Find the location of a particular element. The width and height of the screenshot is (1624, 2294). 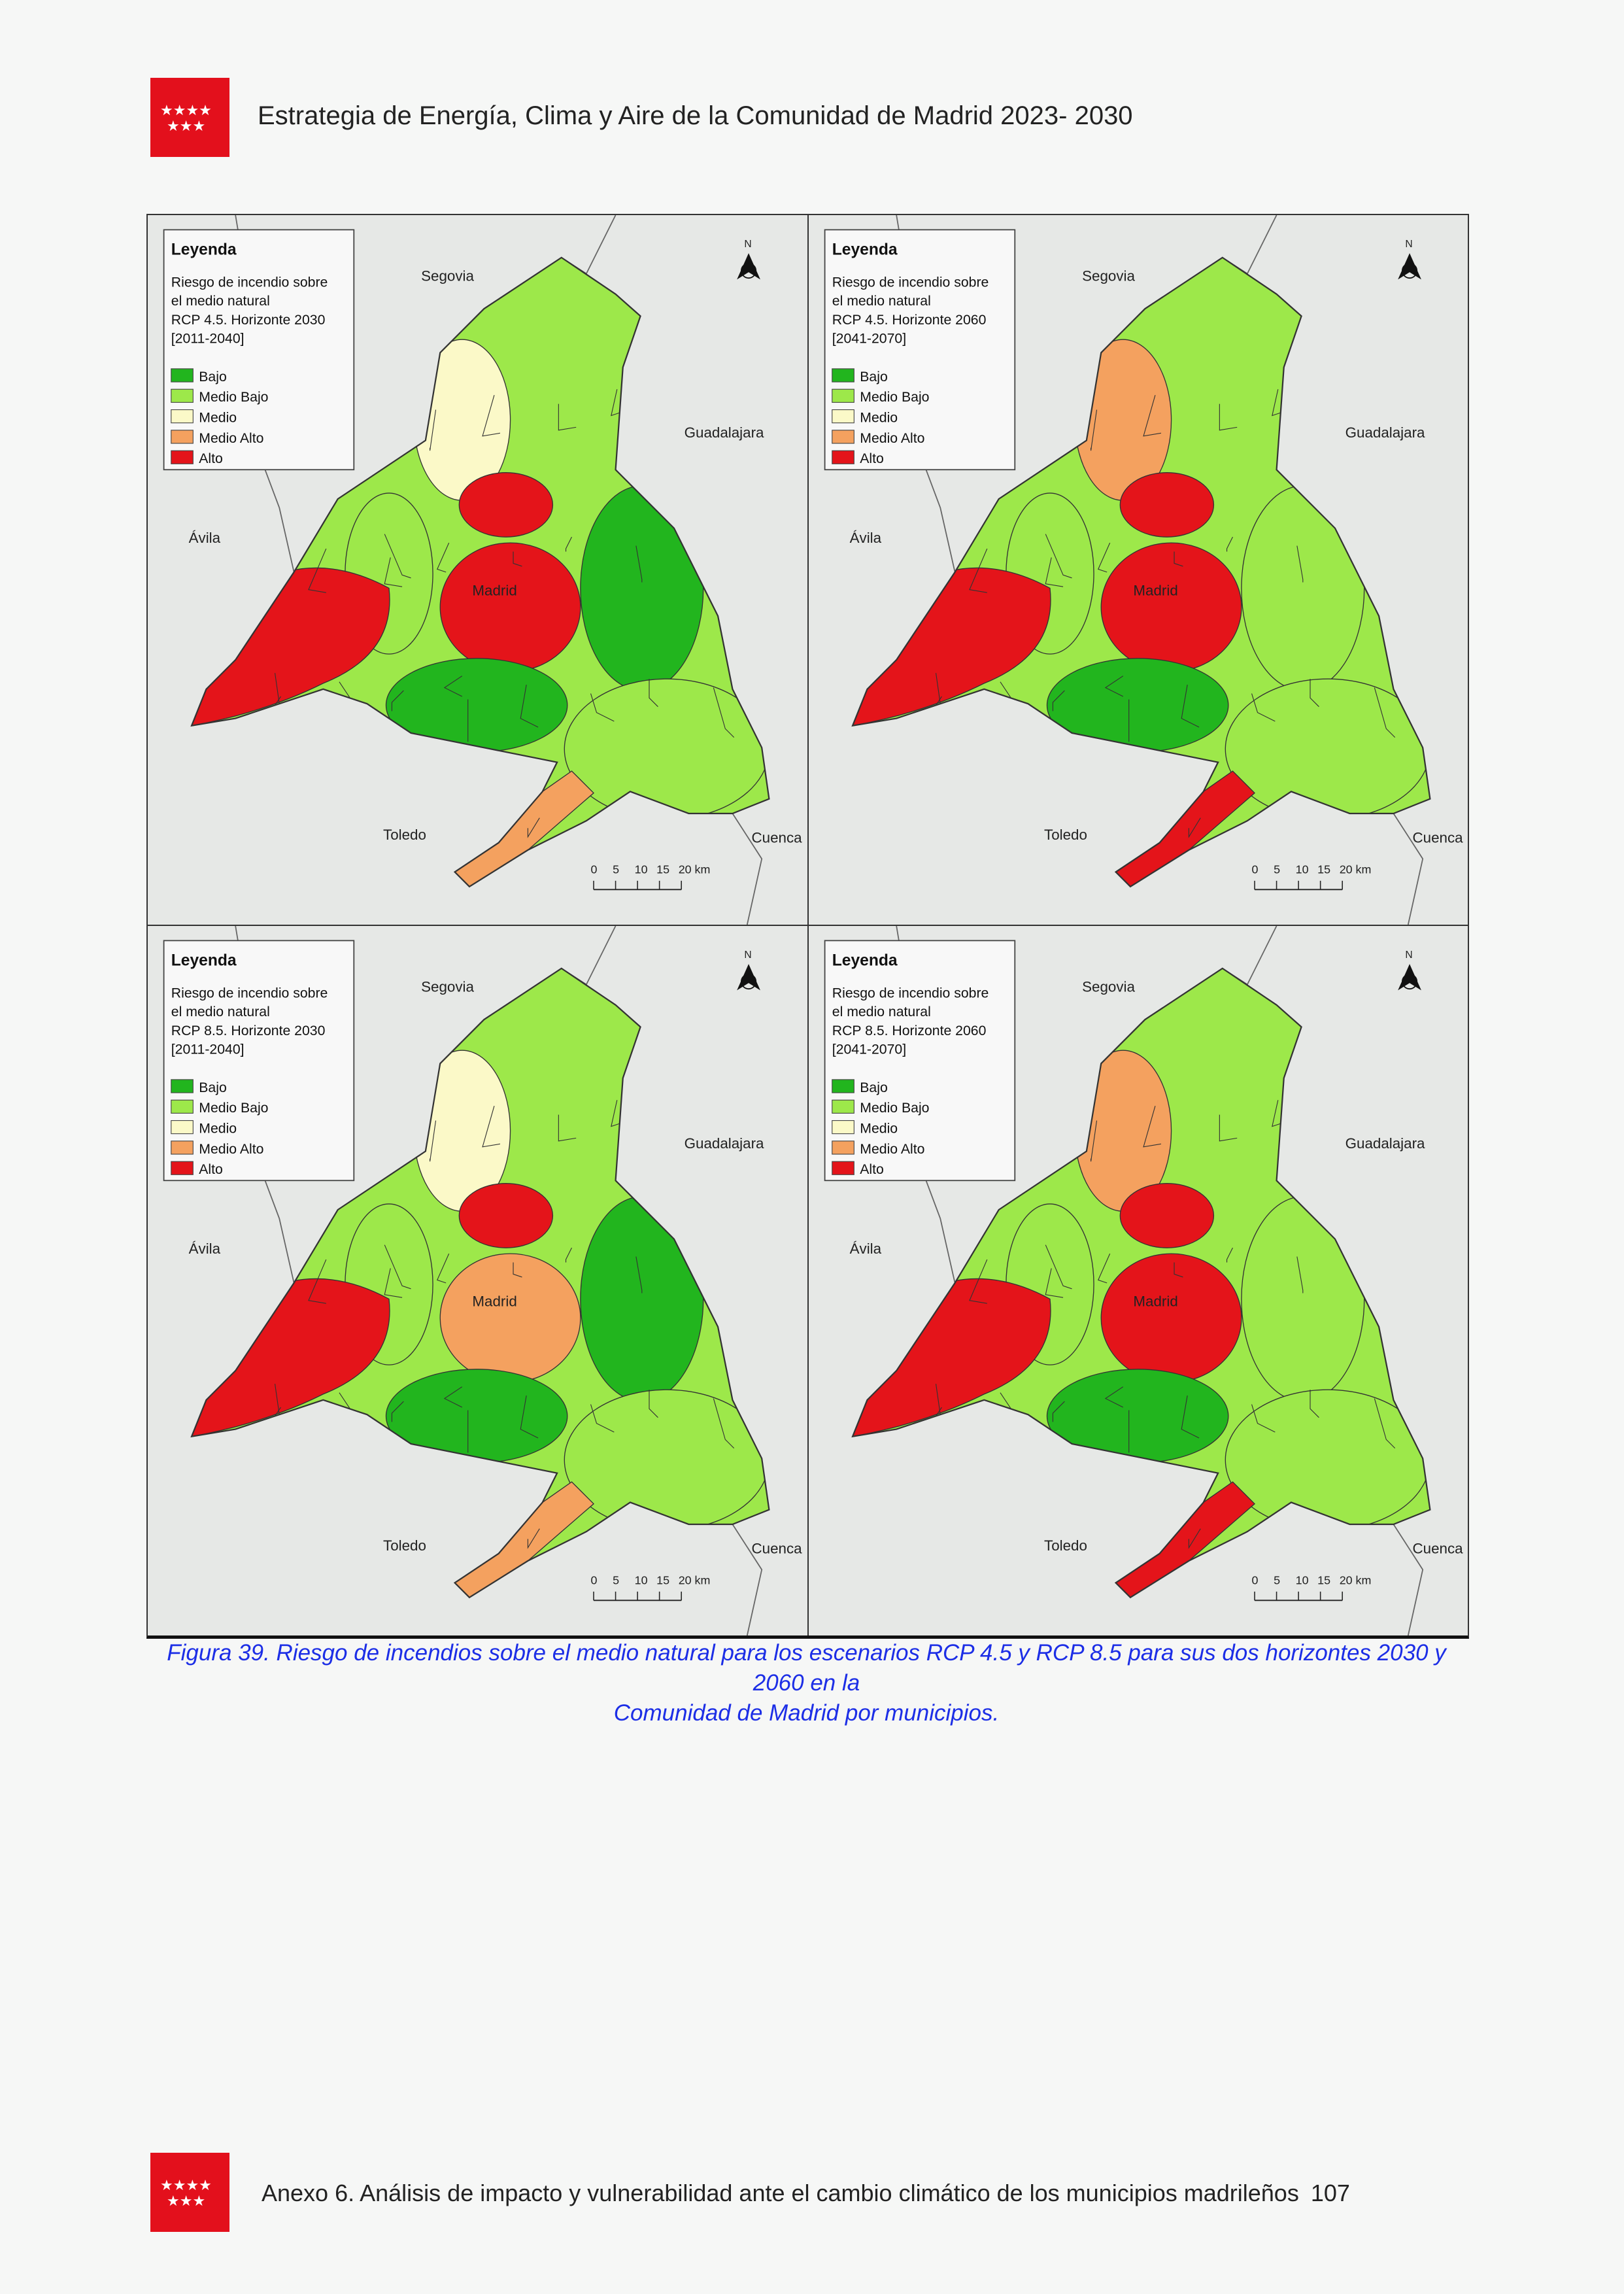

legend-subtitle: Riesgo de incendio sobre is located at coordinates (910, 993).